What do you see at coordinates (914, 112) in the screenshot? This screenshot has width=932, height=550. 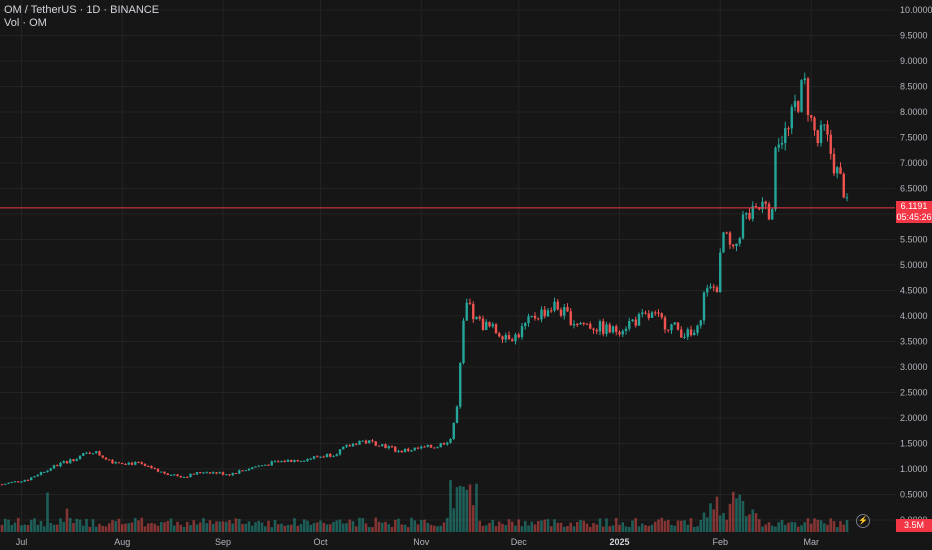 I see `y-tick-label: 8.0000` at bounding box center [914, 112].